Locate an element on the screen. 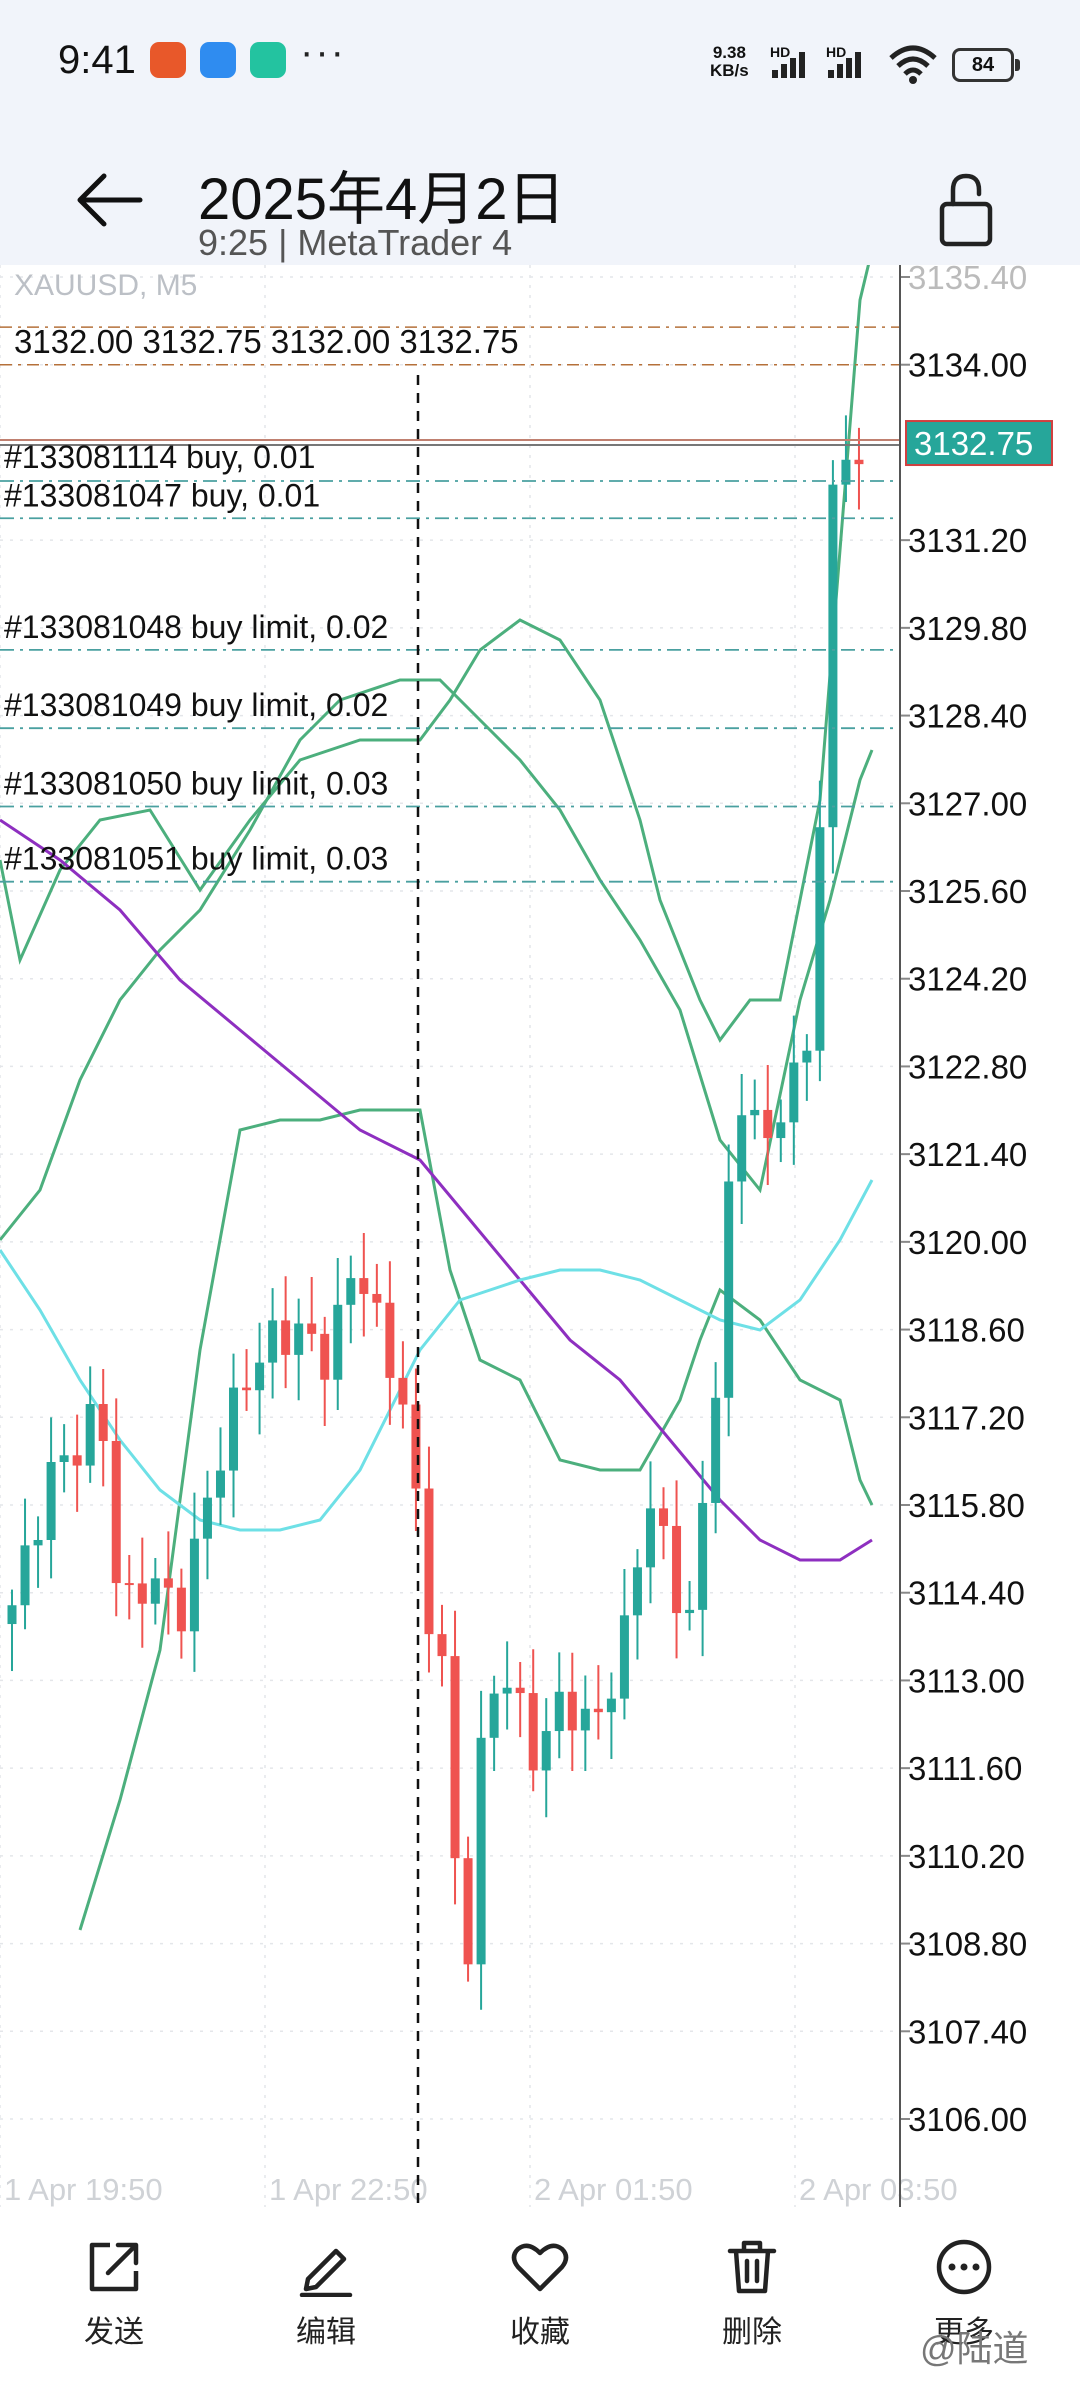 This screenshot has width=1080, height=2400. more-button: 更多 is located at coordinates (964, 2282).